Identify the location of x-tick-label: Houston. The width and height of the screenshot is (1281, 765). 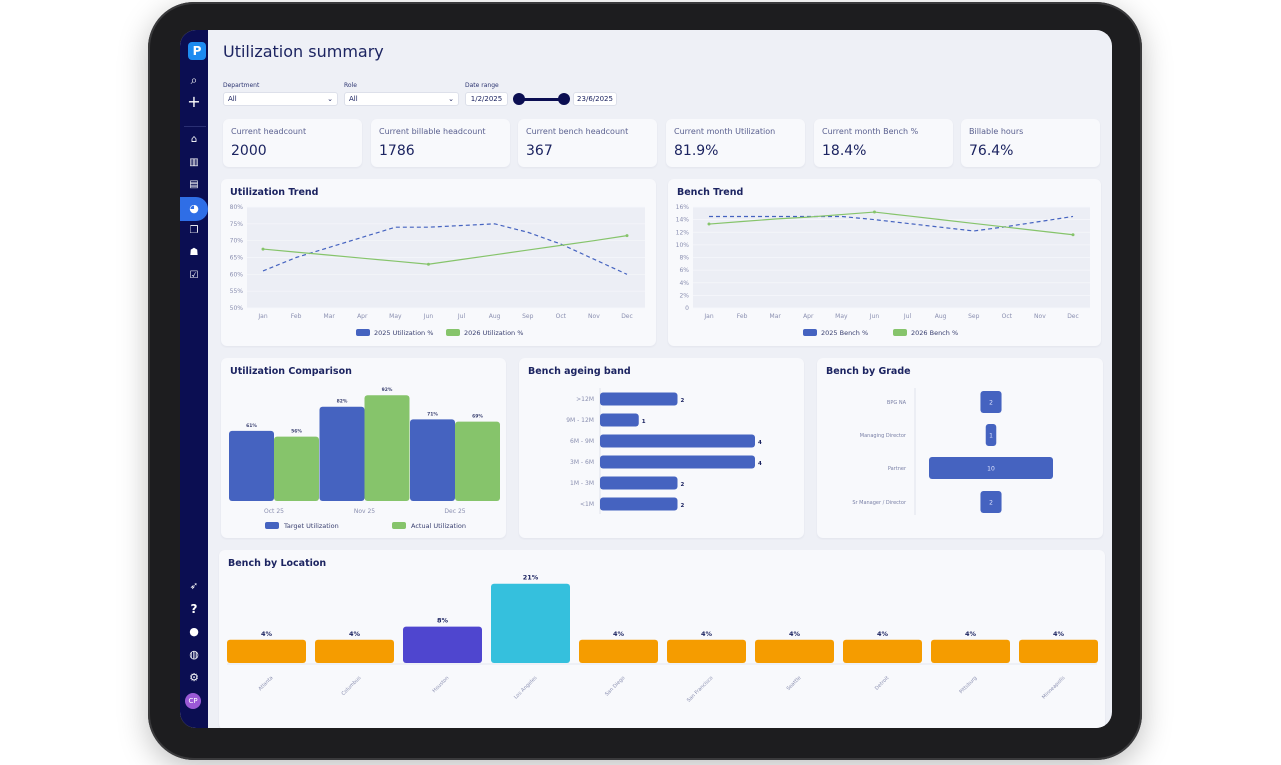
(440, 684).